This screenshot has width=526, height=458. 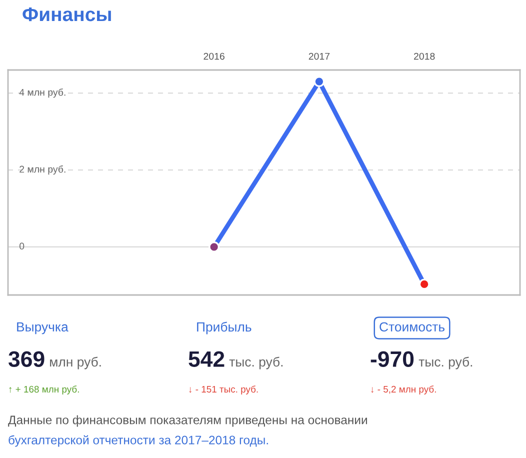 What do you see at coordinates (26, 359) in the screenshot?
I see `text: 369` at bounding box center [26, 359].